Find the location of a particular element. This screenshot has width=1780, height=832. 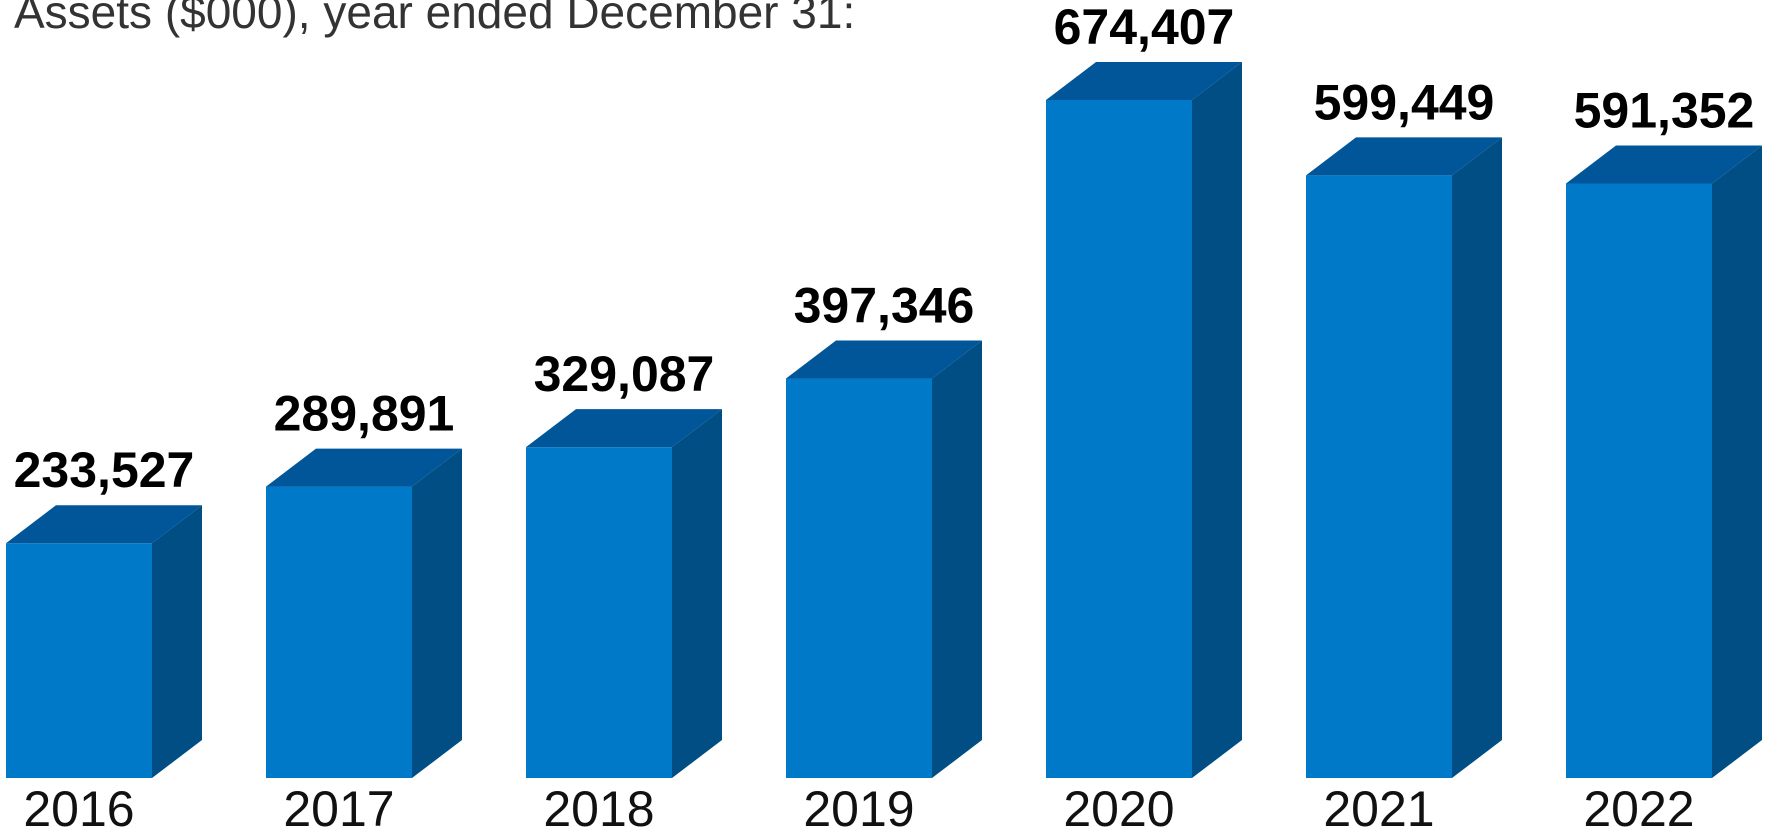

bar-2016 is located at coordinates (104, 641).